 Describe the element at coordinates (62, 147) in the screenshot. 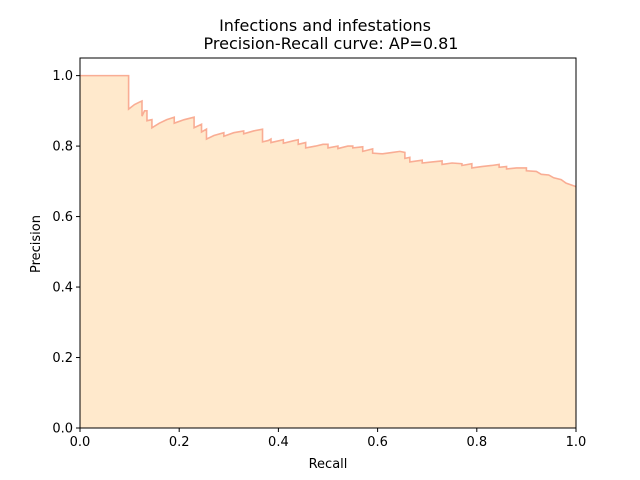

I see `y-tick-label: 0.8` at that location.